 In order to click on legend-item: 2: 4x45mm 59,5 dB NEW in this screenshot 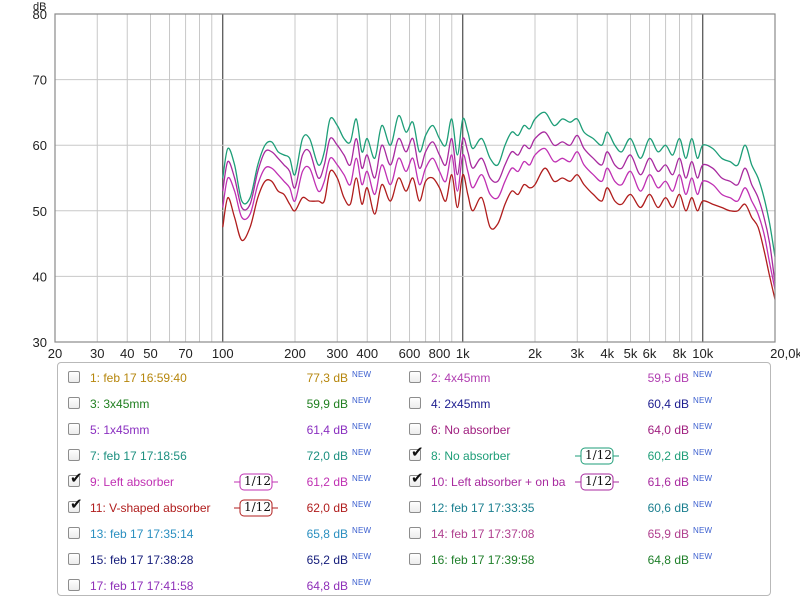, I will do `click(571, 378)`.